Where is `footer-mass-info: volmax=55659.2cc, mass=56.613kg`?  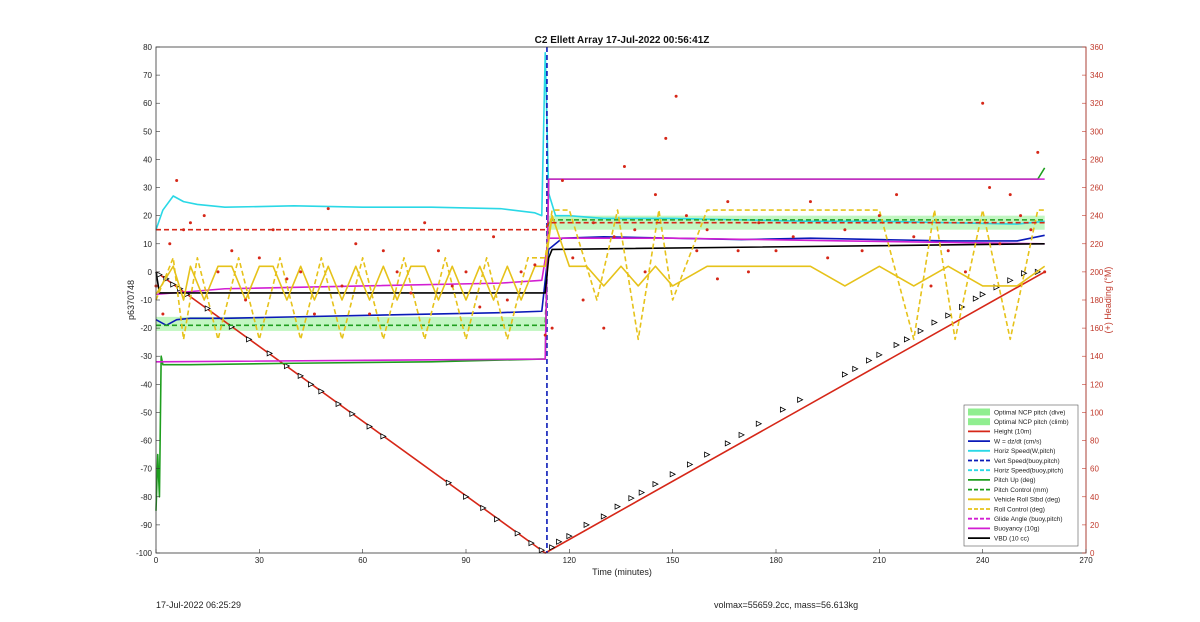
footer-mass-info: volmax=55659.2cc, mass=56.613kg is located at coordinates (786, 605).